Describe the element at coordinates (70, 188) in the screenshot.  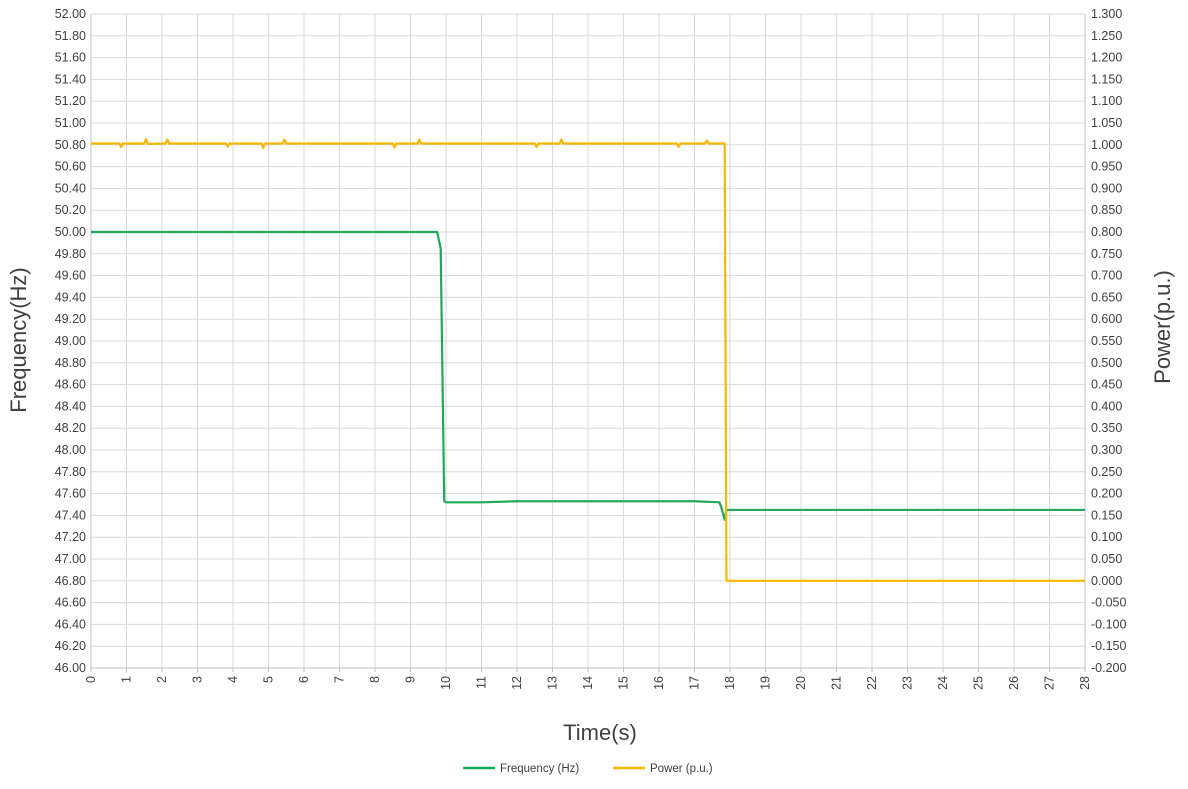
I see `y-tick-label: 50.40` at that location.